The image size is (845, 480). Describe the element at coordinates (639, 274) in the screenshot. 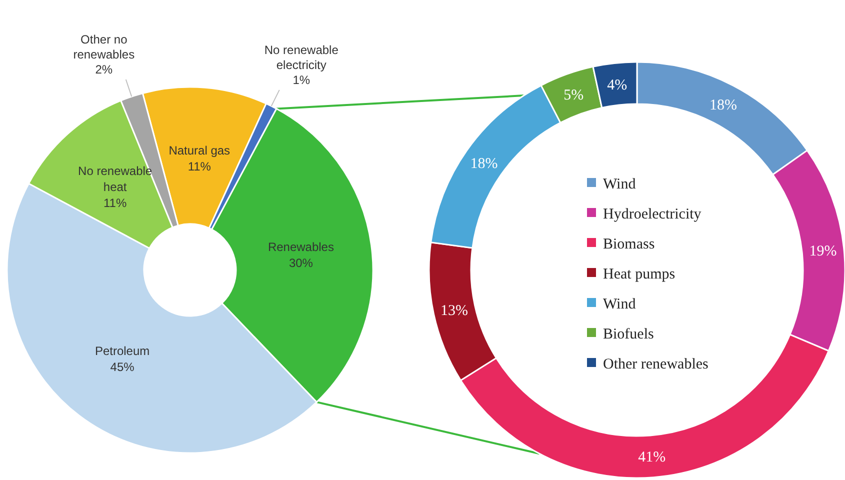

I see `legend-label: Heat pumps` at that location.